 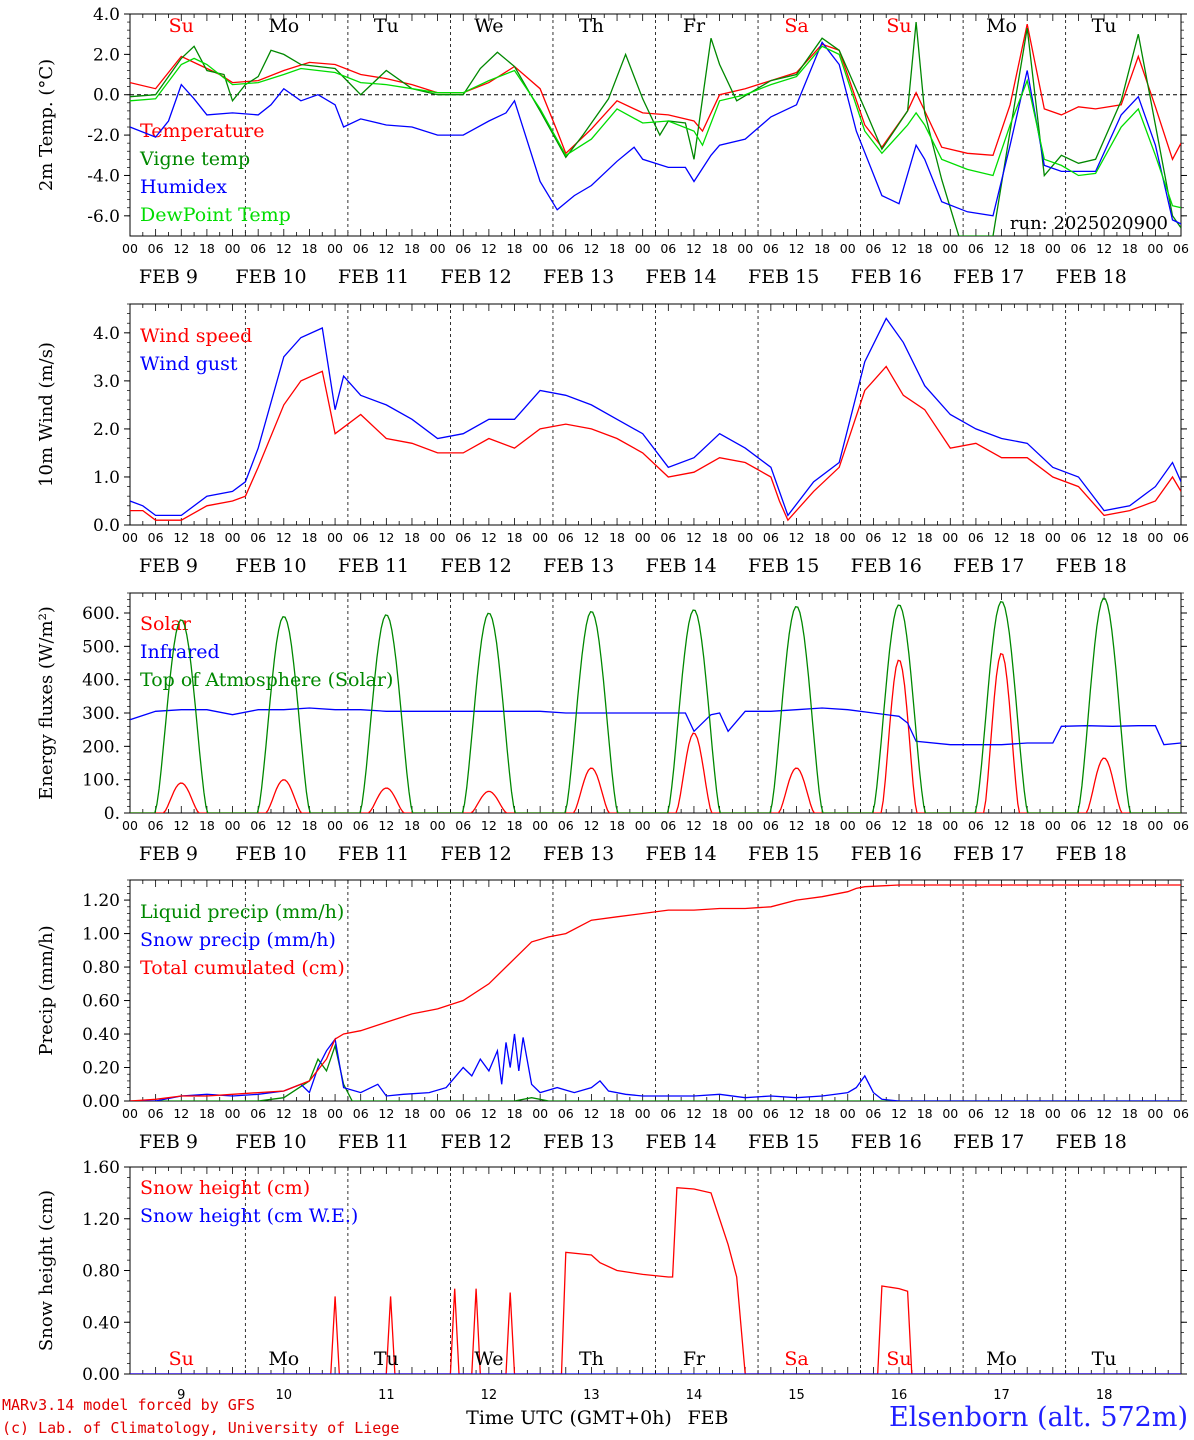 What do you see at coordinates (591, 26) in the screenshot?
I see `weekday-label: Th` at bounding box center [591, 26].